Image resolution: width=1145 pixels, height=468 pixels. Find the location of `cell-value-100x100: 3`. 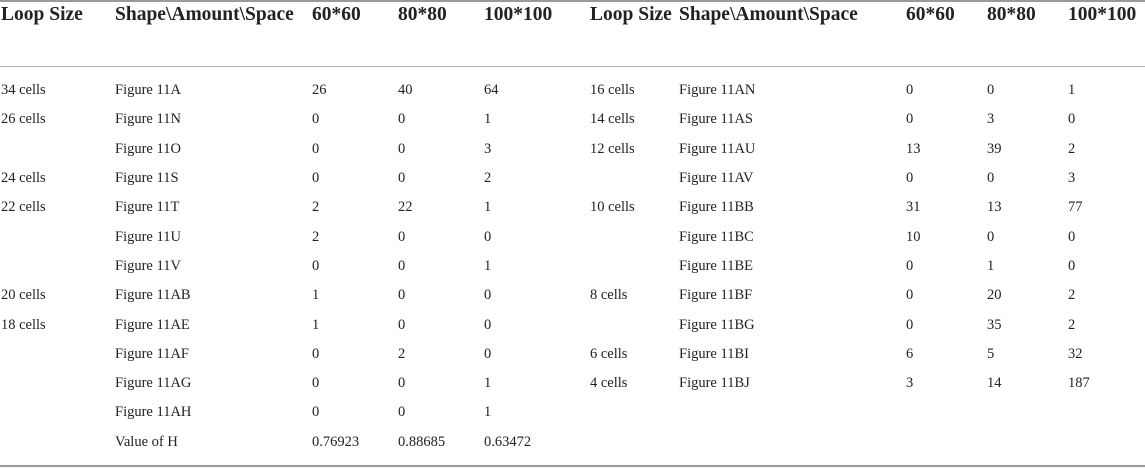

cell-value-100x100: 3 is located at coordinates (488, 148).